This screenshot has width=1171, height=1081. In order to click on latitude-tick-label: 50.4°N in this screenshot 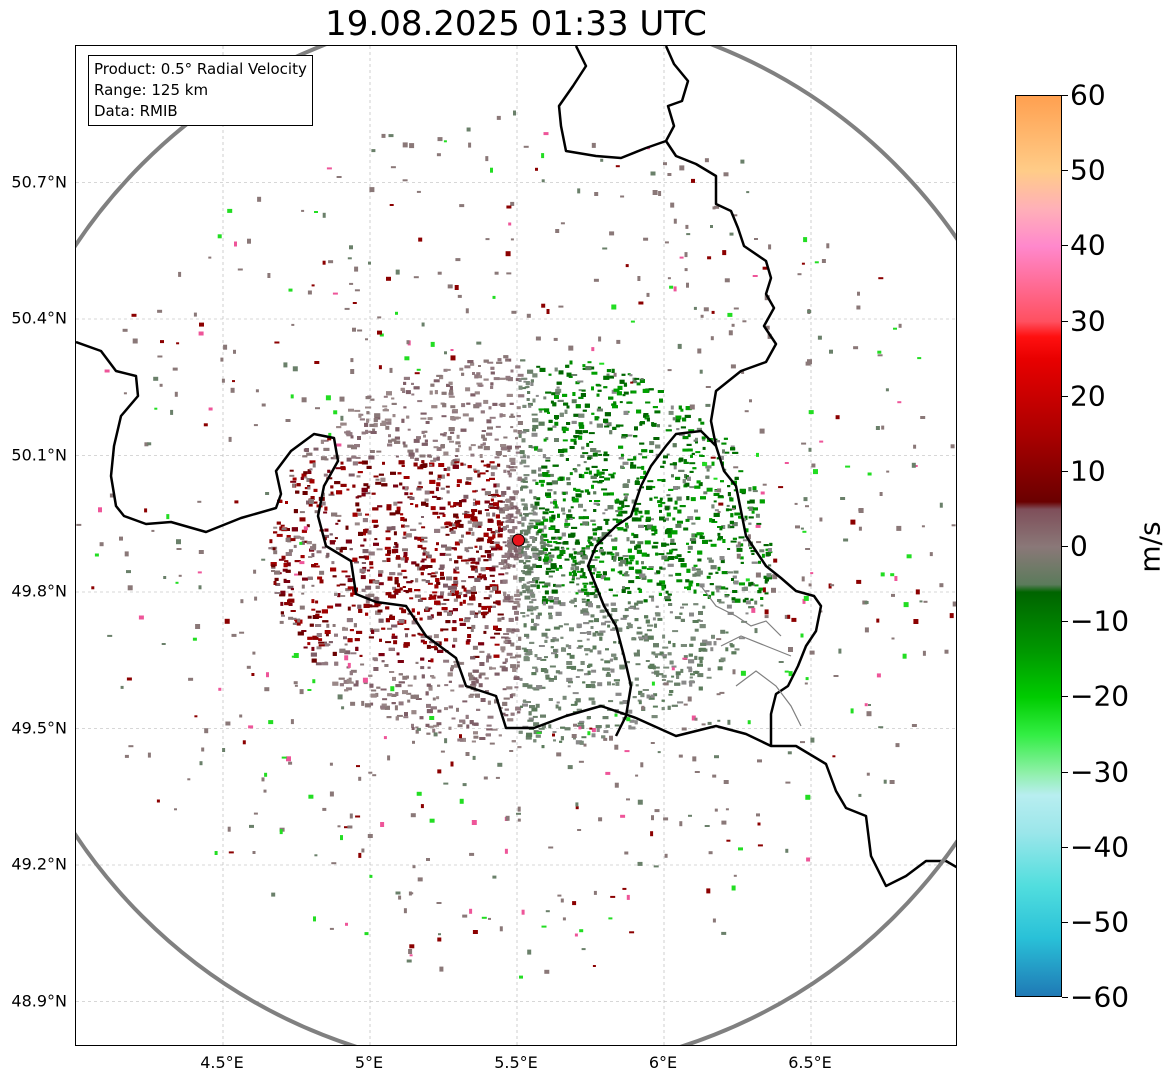, I will do `click(39, 318)`.